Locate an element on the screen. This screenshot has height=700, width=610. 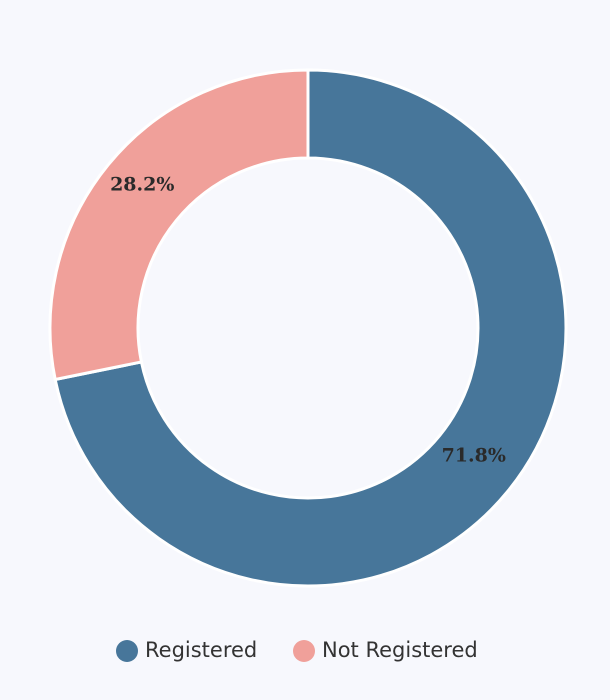
data-label: 71.8% is located at coordinates (474, 455).